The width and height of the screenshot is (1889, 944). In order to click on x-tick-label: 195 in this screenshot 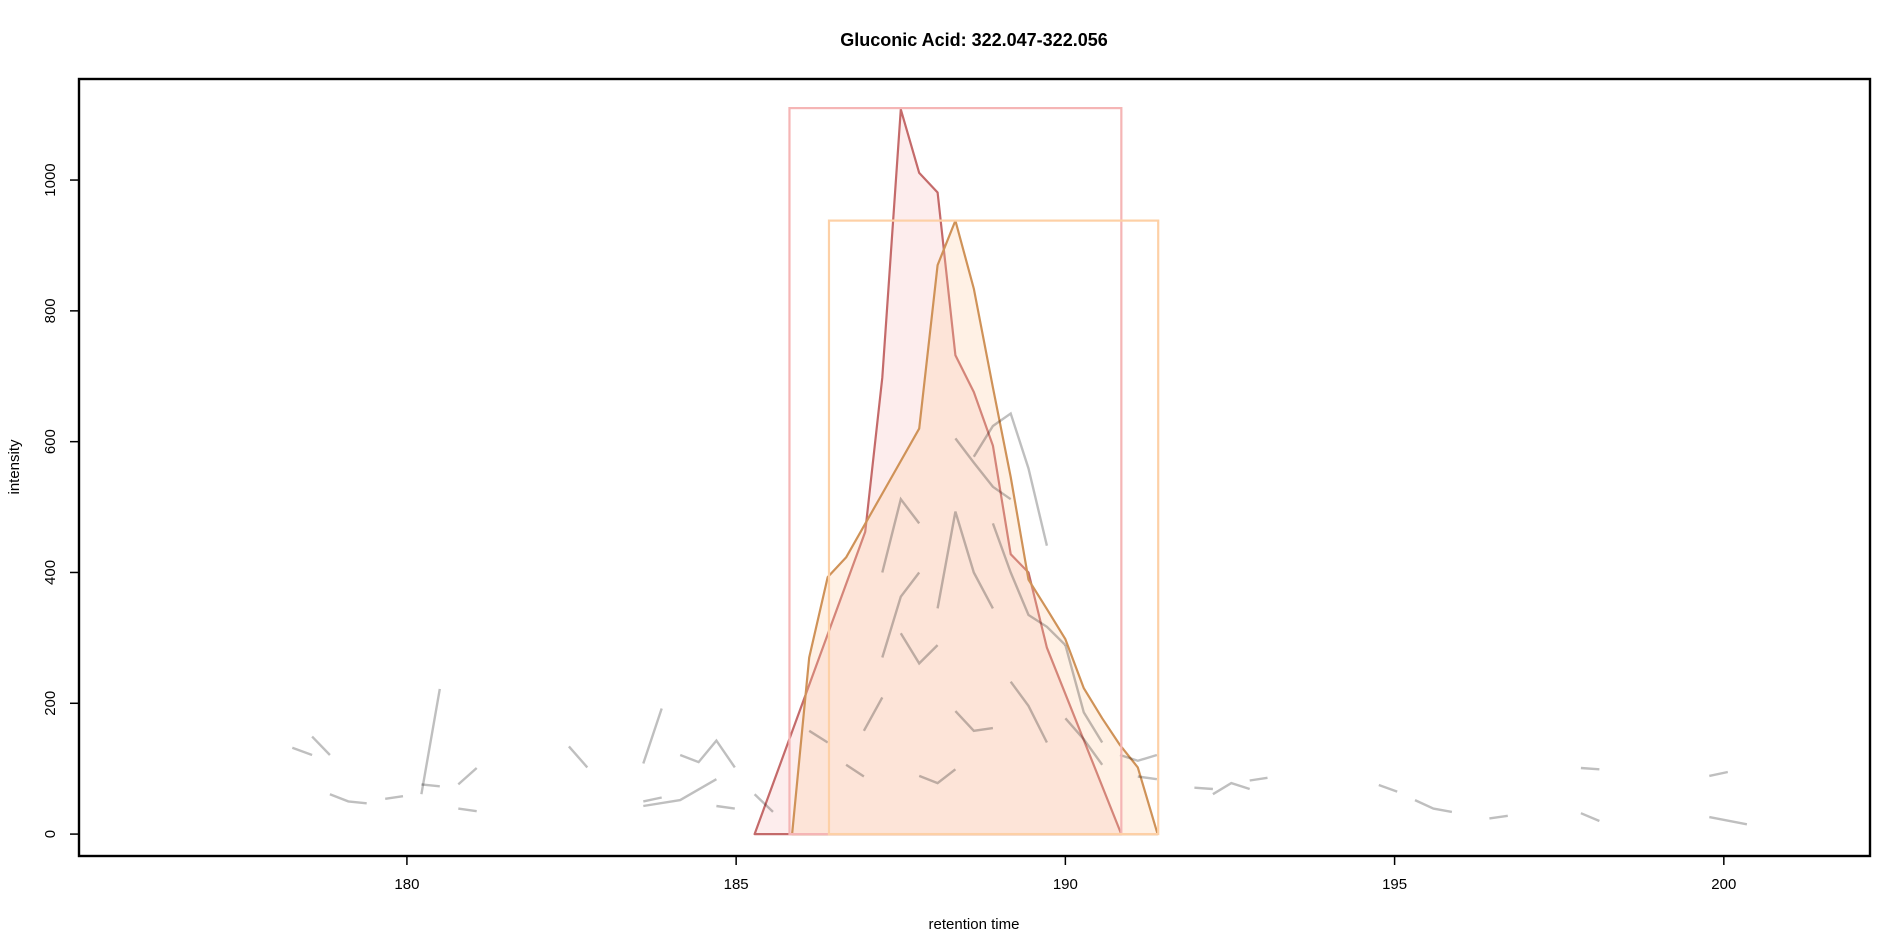, I will do `click(1394, 884)`.